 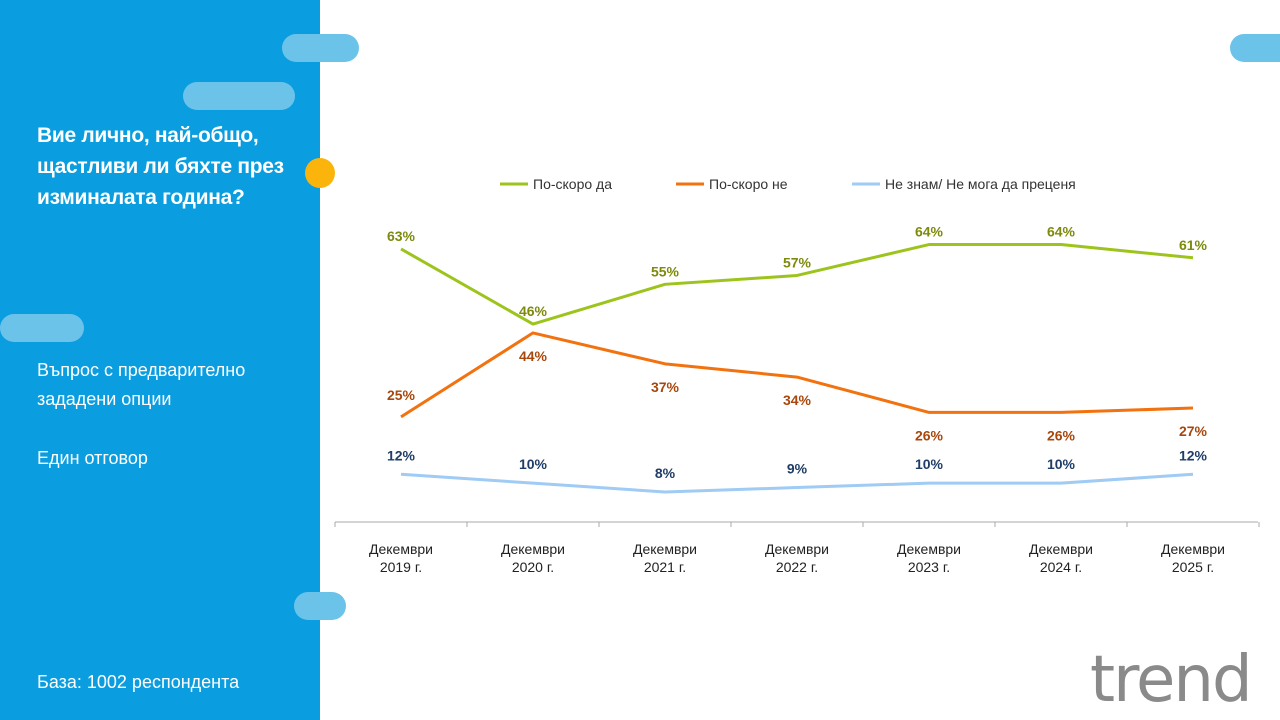 What do you see at coordinates (1193, 558) in the screenshot?
I see `x-tick-label: Декември 2025 г.` at bounding box center [1193, 558].